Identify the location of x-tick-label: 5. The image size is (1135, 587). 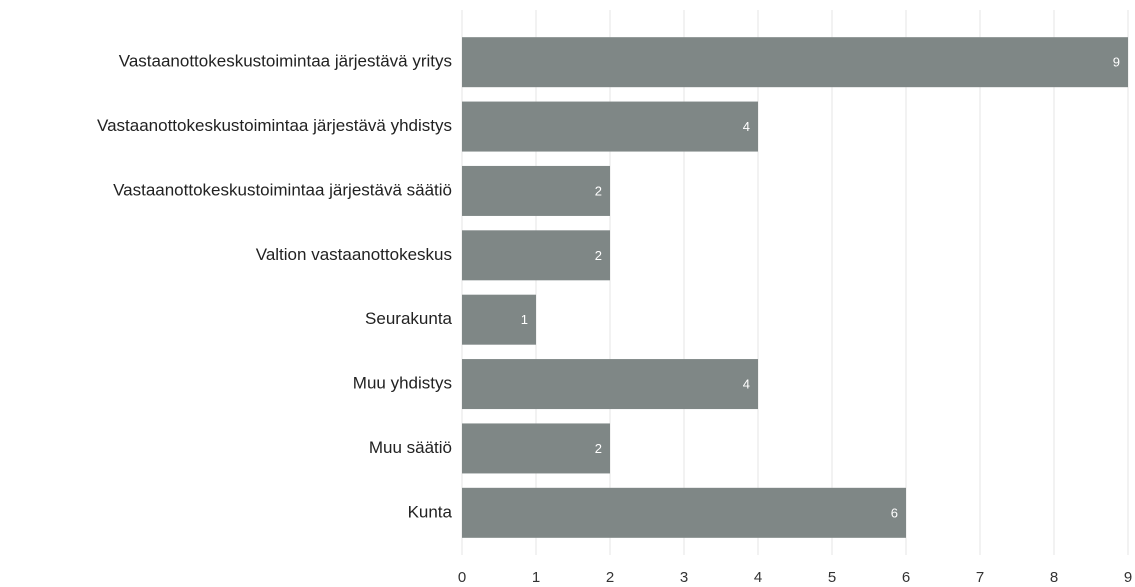
(832, 577).